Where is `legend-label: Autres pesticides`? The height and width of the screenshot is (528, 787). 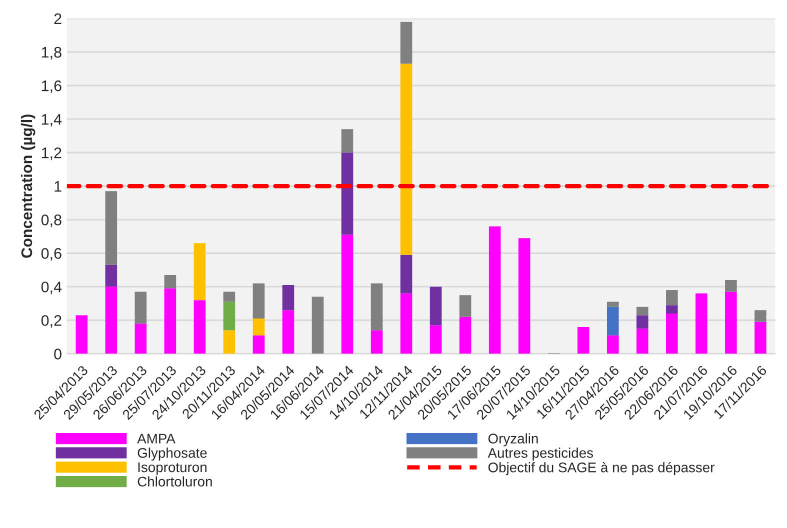 legend-label: Autres pesticides is located at coordinates (541, 454).